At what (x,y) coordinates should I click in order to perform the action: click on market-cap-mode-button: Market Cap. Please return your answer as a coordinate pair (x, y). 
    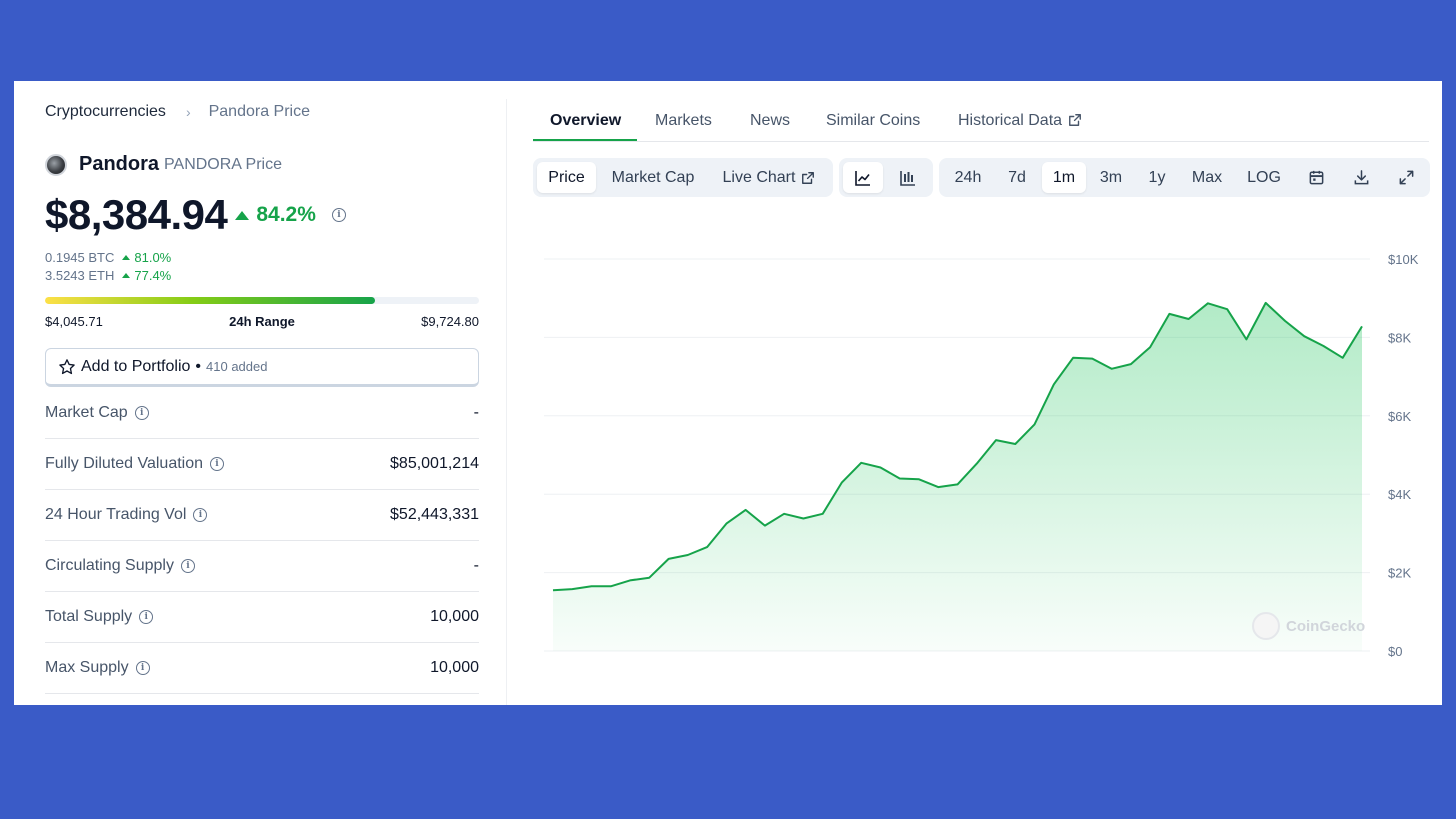
    Looking at the image, I should click on (653, 177).